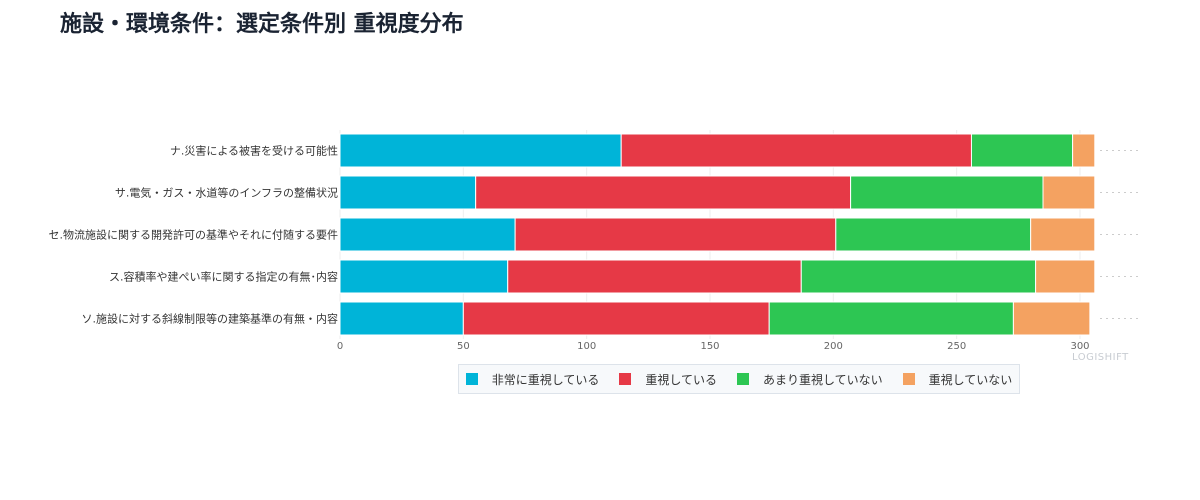 This screenshot has width=1200, height=500. I want to click on category-label: ナ.災害による被害を受ける可能性, so click(254, 151).